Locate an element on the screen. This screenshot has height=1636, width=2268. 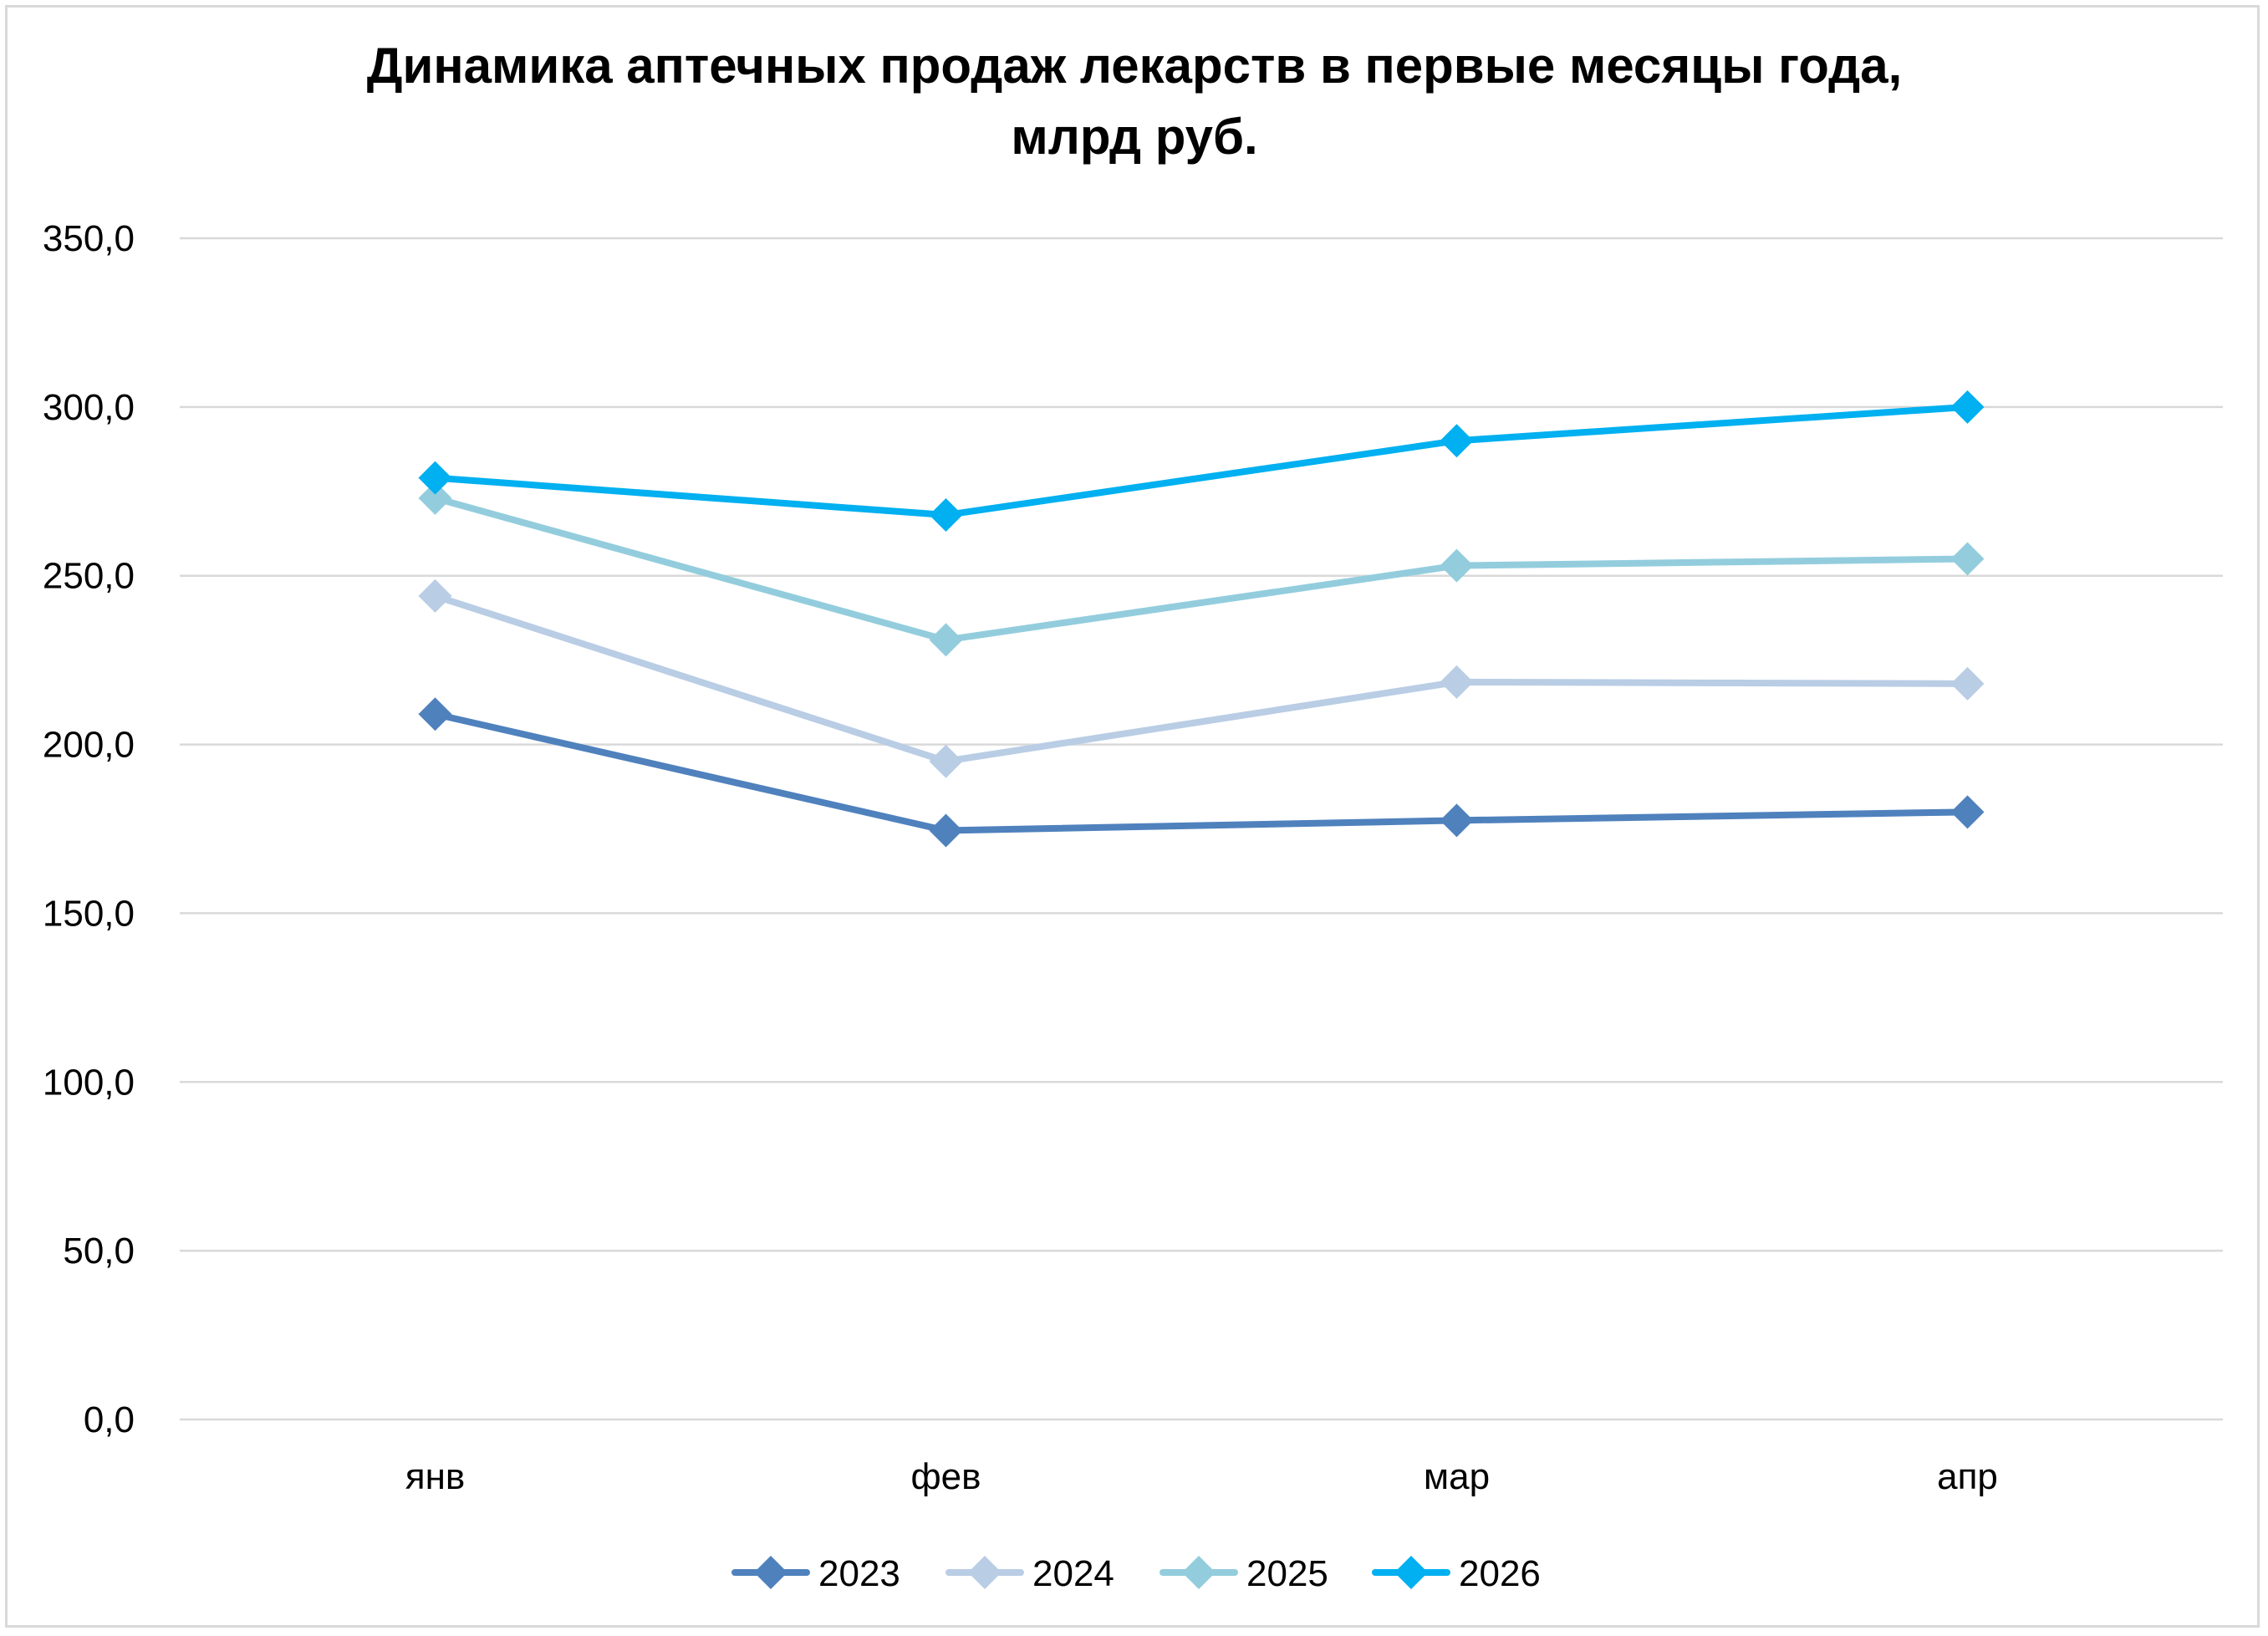
series-2026 is located at coordinates (1201, 461).